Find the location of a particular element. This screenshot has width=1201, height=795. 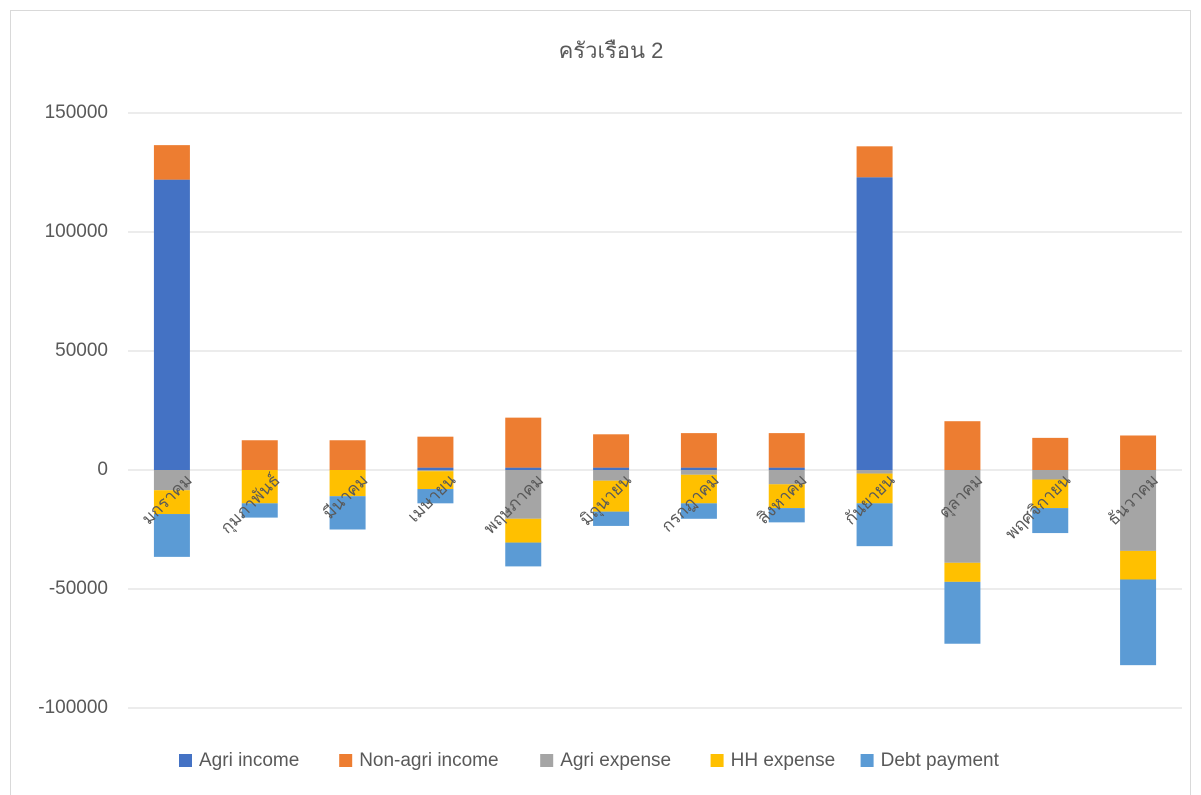

y-tick-label: -100000 is located at coordinates (73, 707).